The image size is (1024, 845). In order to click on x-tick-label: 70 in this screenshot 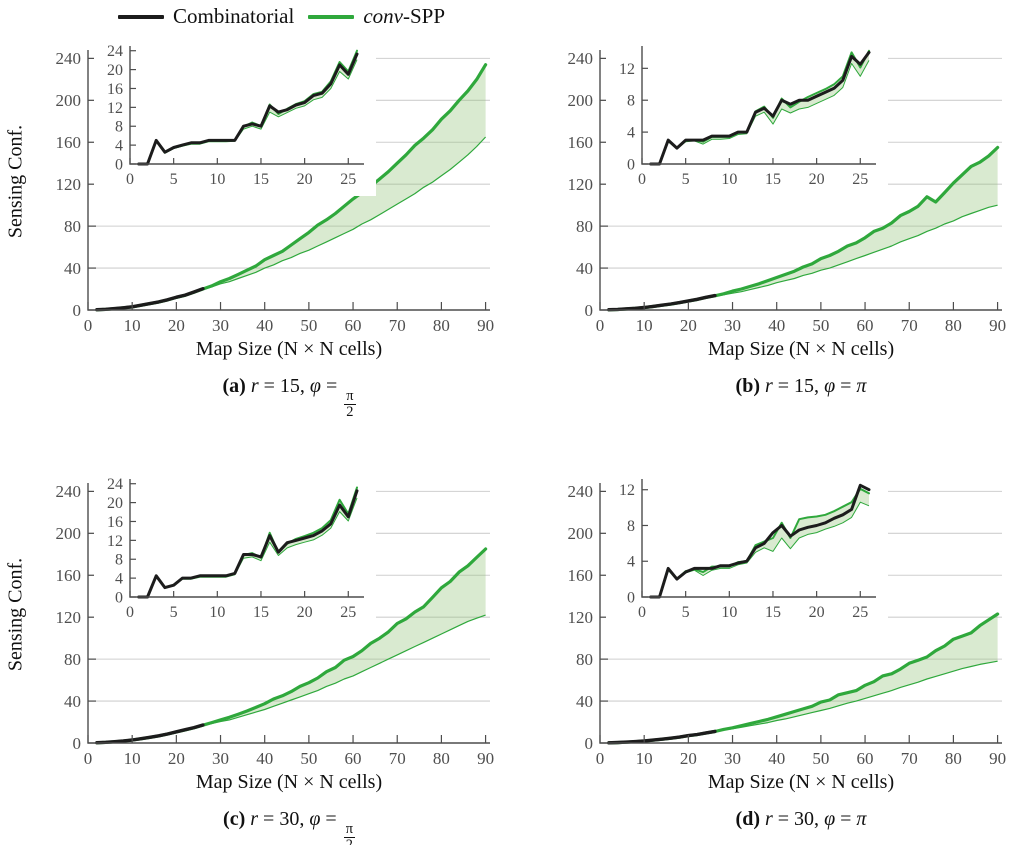, I will do `click(909, 758)`.